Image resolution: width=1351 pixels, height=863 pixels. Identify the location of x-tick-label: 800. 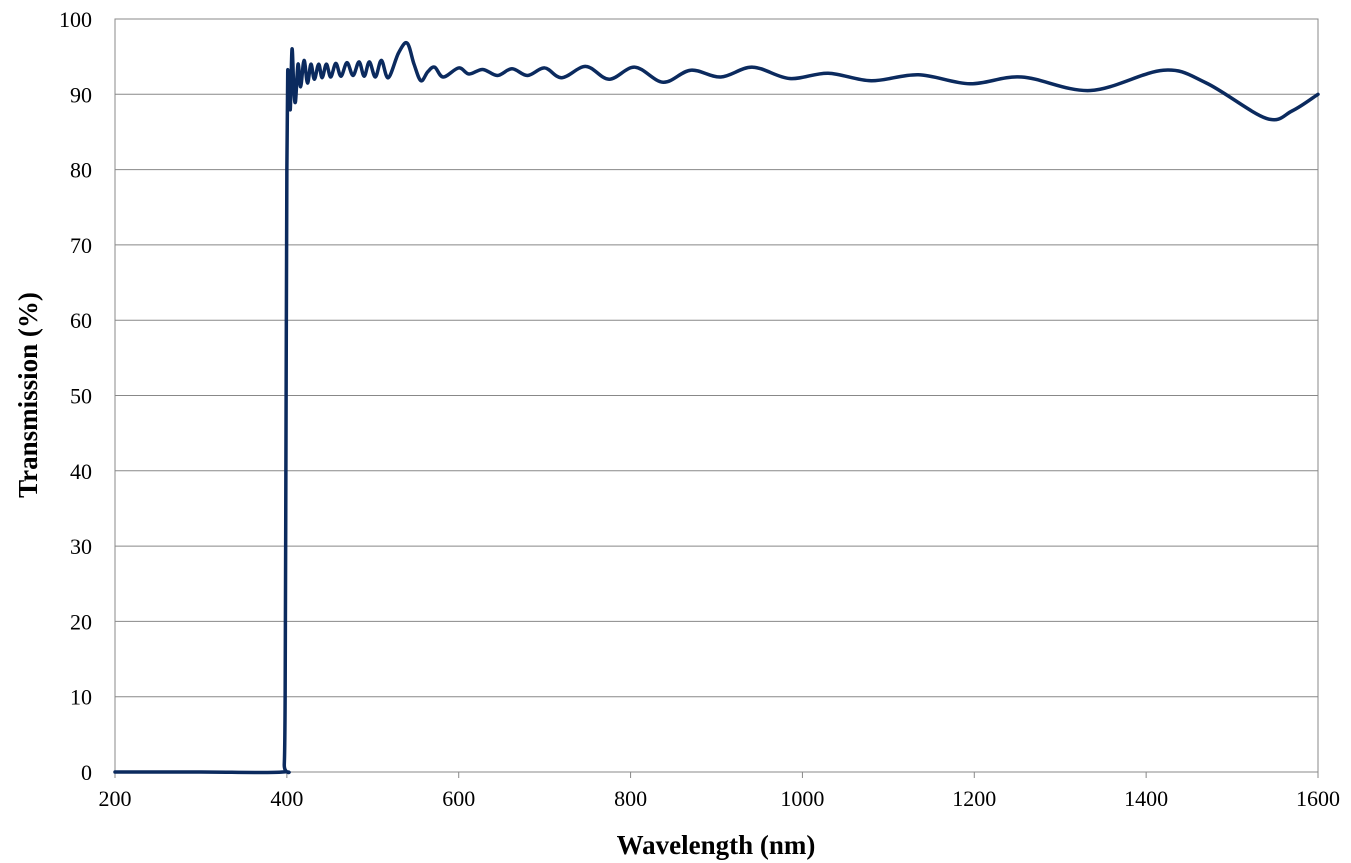
(630, 798).